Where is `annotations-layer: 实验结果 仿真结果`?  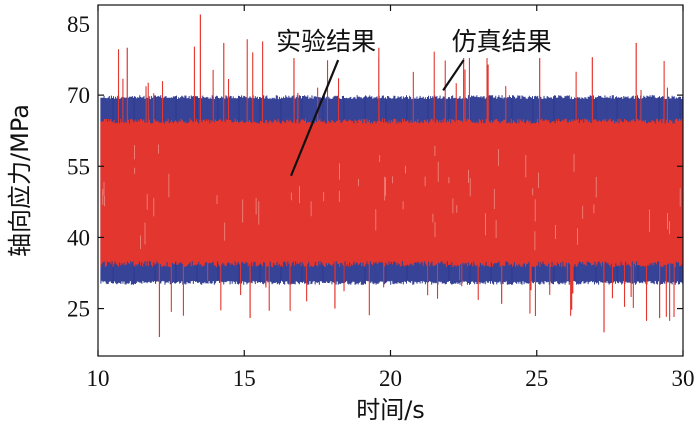 annotations-layer: 实验结果 仿真结果 is located at coordinates (414, 101).